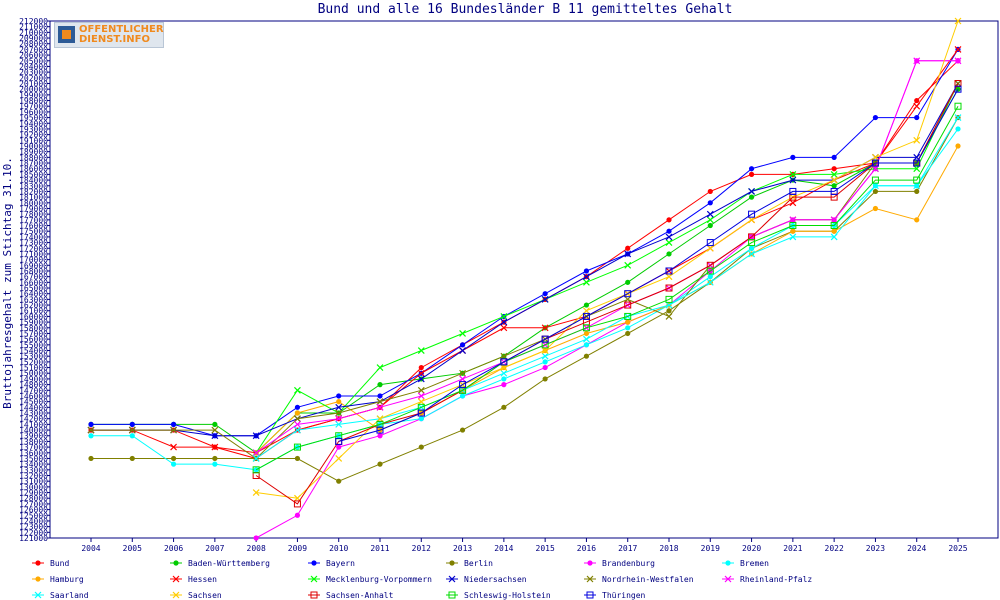 The height and width of the screenshot is (600, 1000). Describe the element at coordinates (668, 548) in the screenshot. I see `x-tick-label: 2018` at that location.